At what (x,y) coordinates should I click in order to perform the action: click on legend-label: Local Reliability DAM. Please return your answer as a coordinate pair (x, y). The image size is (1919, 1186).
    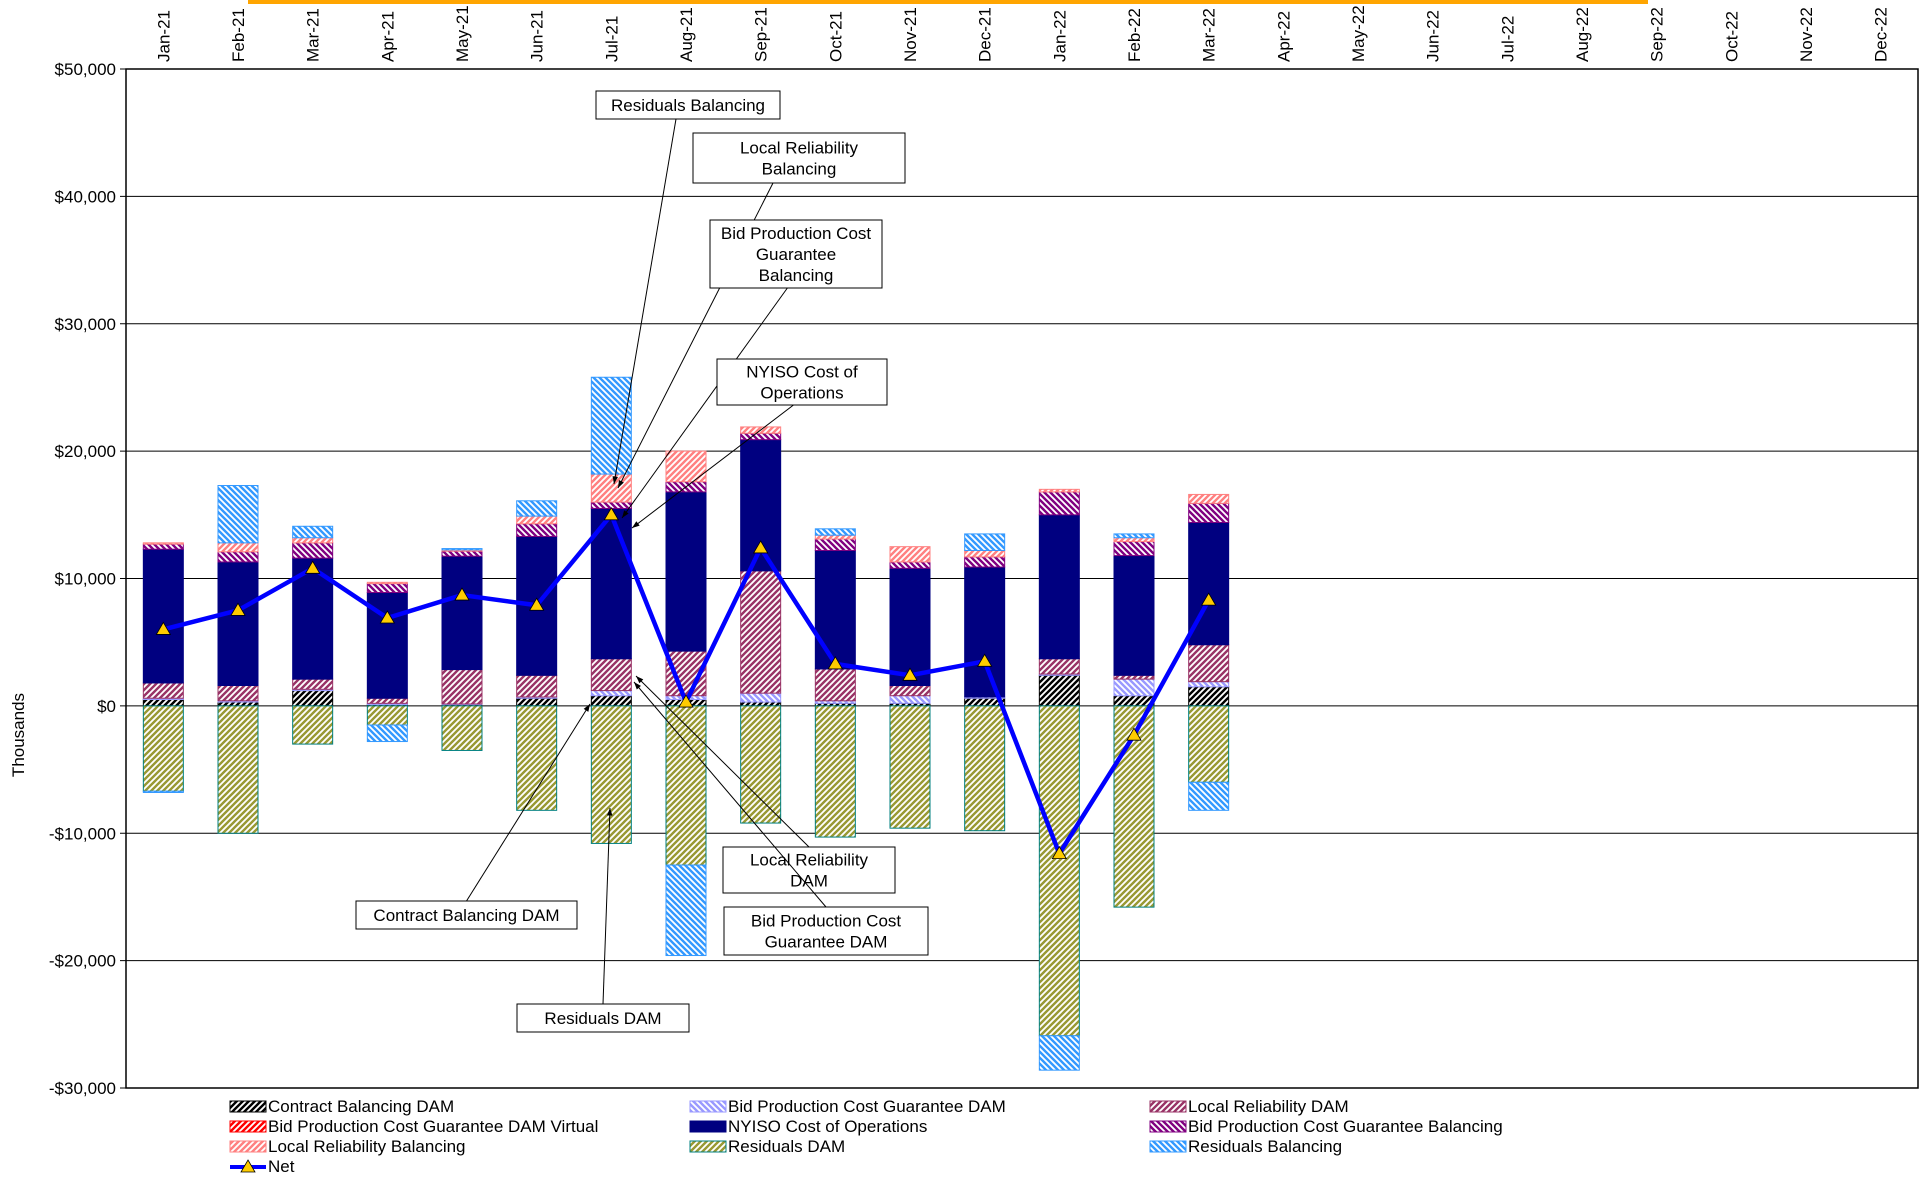
    Looking at the image, I should click on (1268, 1106).